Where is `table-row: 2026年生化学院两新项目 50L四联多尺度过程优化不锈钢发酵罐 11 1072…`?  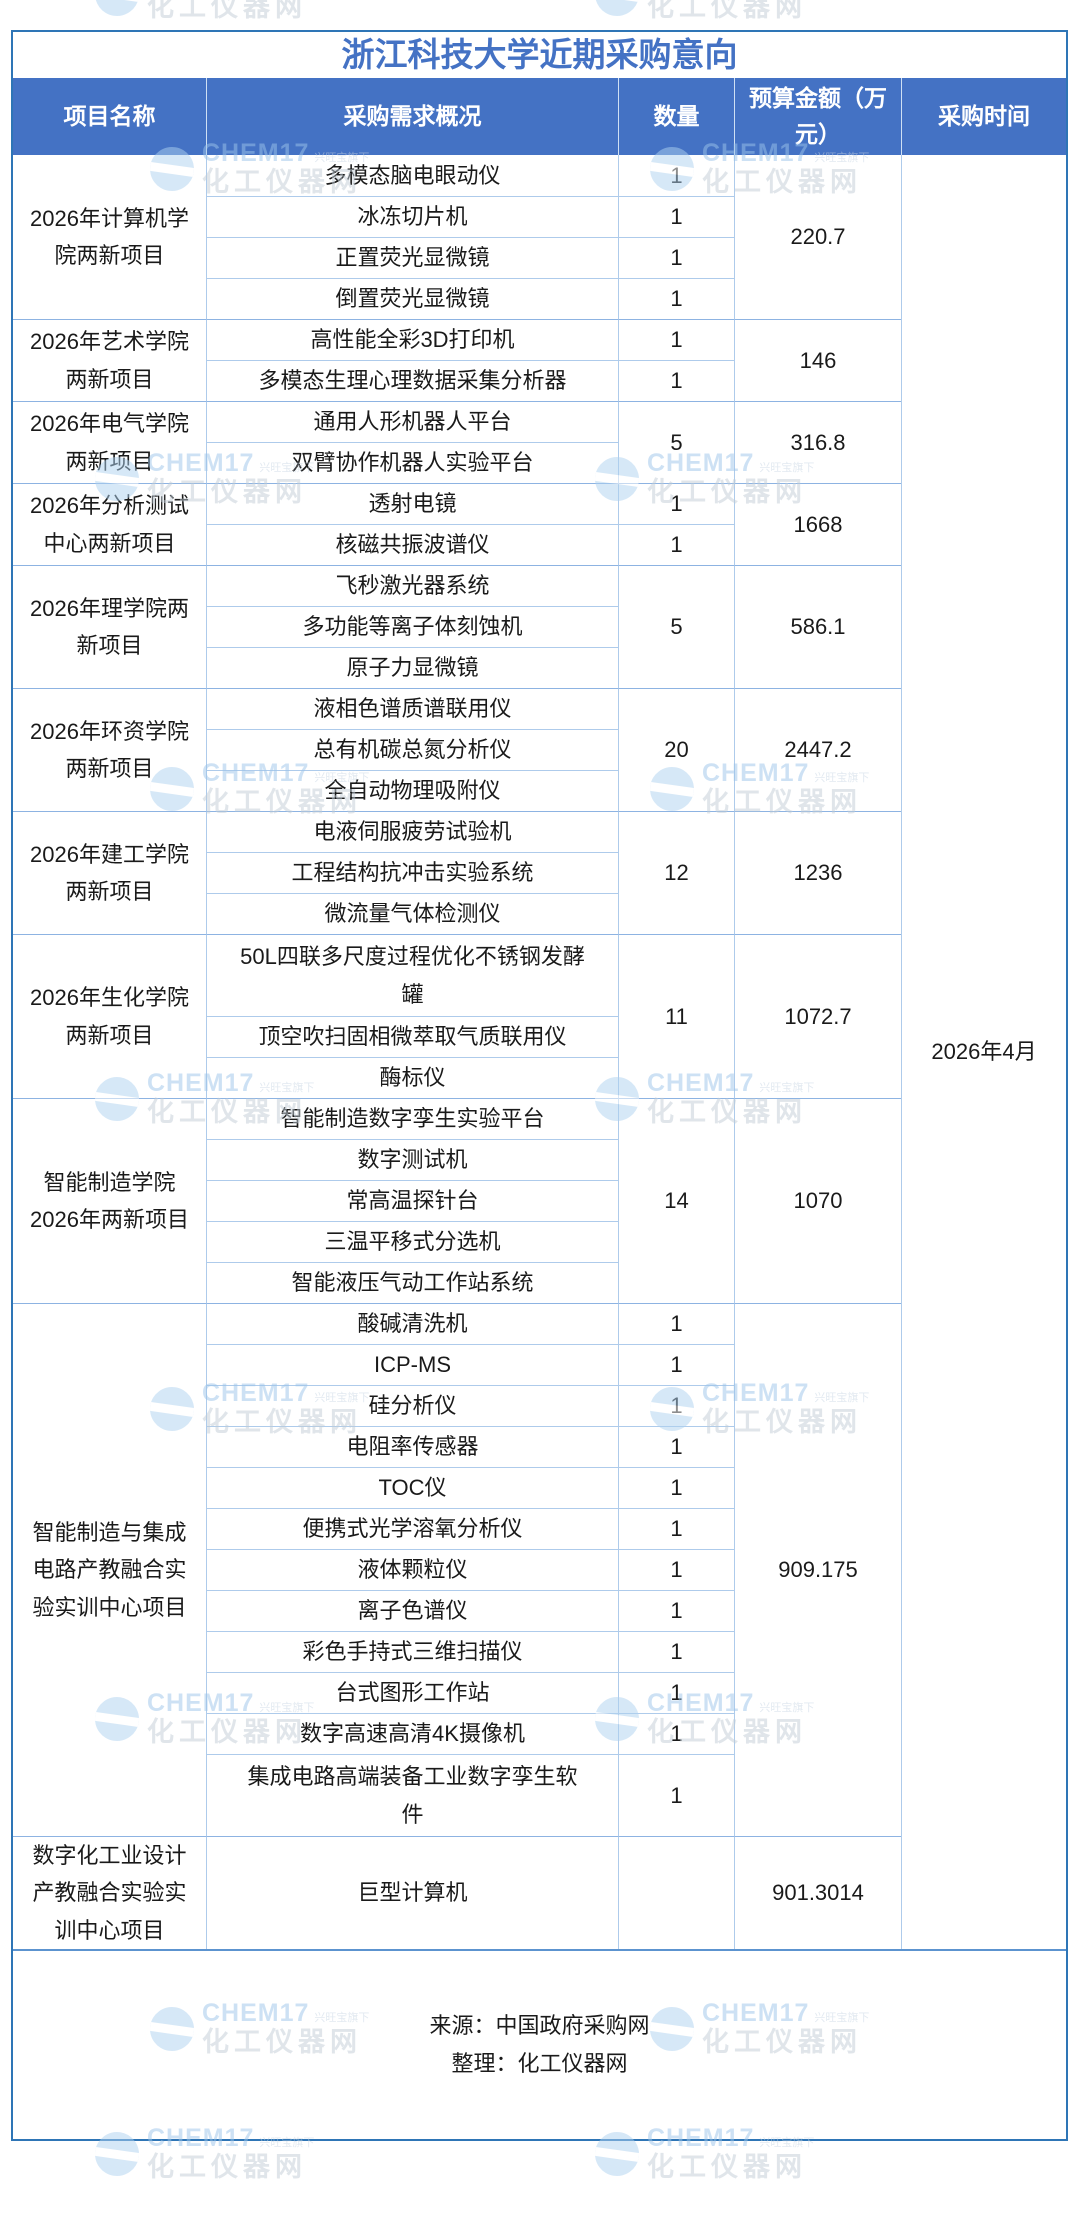 table-row: 2026年生化学院两新项目 50L四联多尺度过程优化不锈钢发酵罐 11 1072… is located at coordinates (539, 1016).